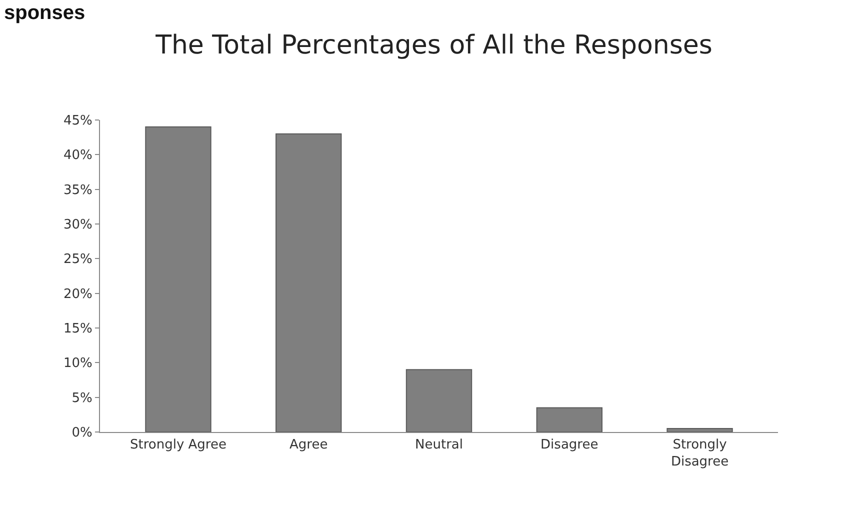 The image size is (868, 507). I want to click on chart-title: The Total Percentages of All the Responses, so click(433, 45).